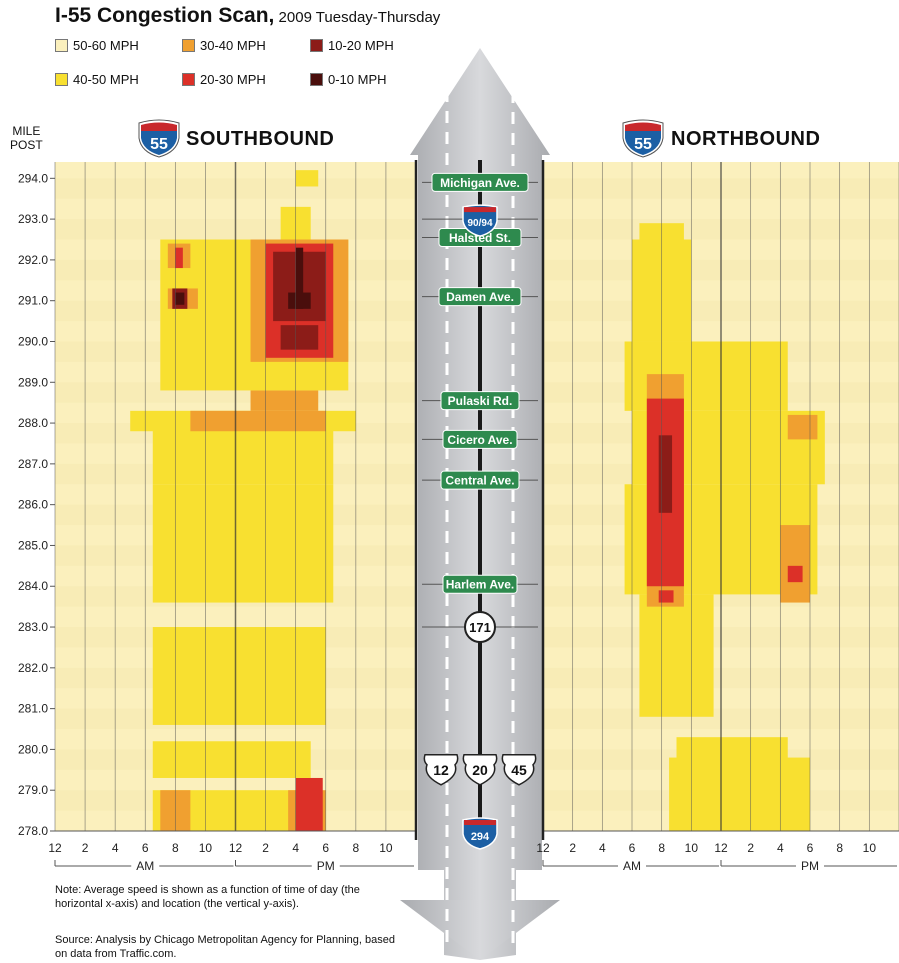  I want to click on shield-band, so click(480, 822).